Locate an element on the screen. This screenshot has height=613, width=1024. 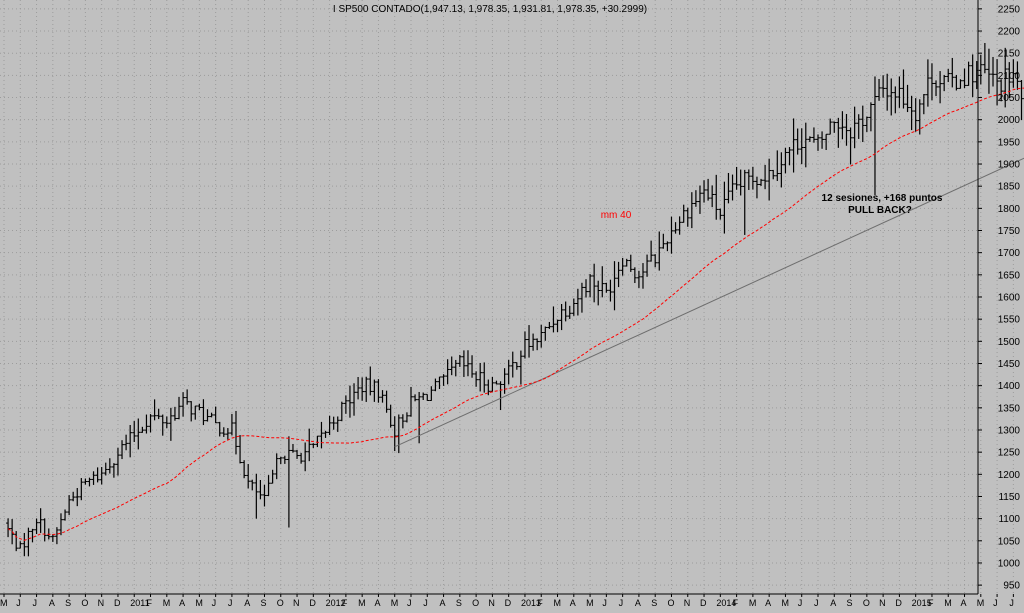
y-tick-label: 1700 is located at coordinates (1009, 253).